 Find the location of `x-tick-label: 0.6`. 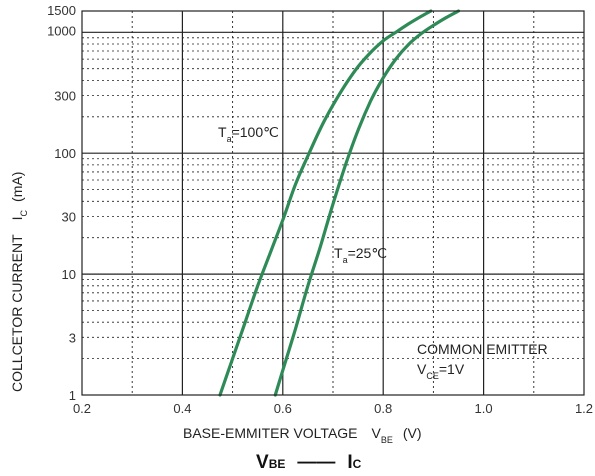

x-tick-label: 0.6 is located at coordinates (283, 408).